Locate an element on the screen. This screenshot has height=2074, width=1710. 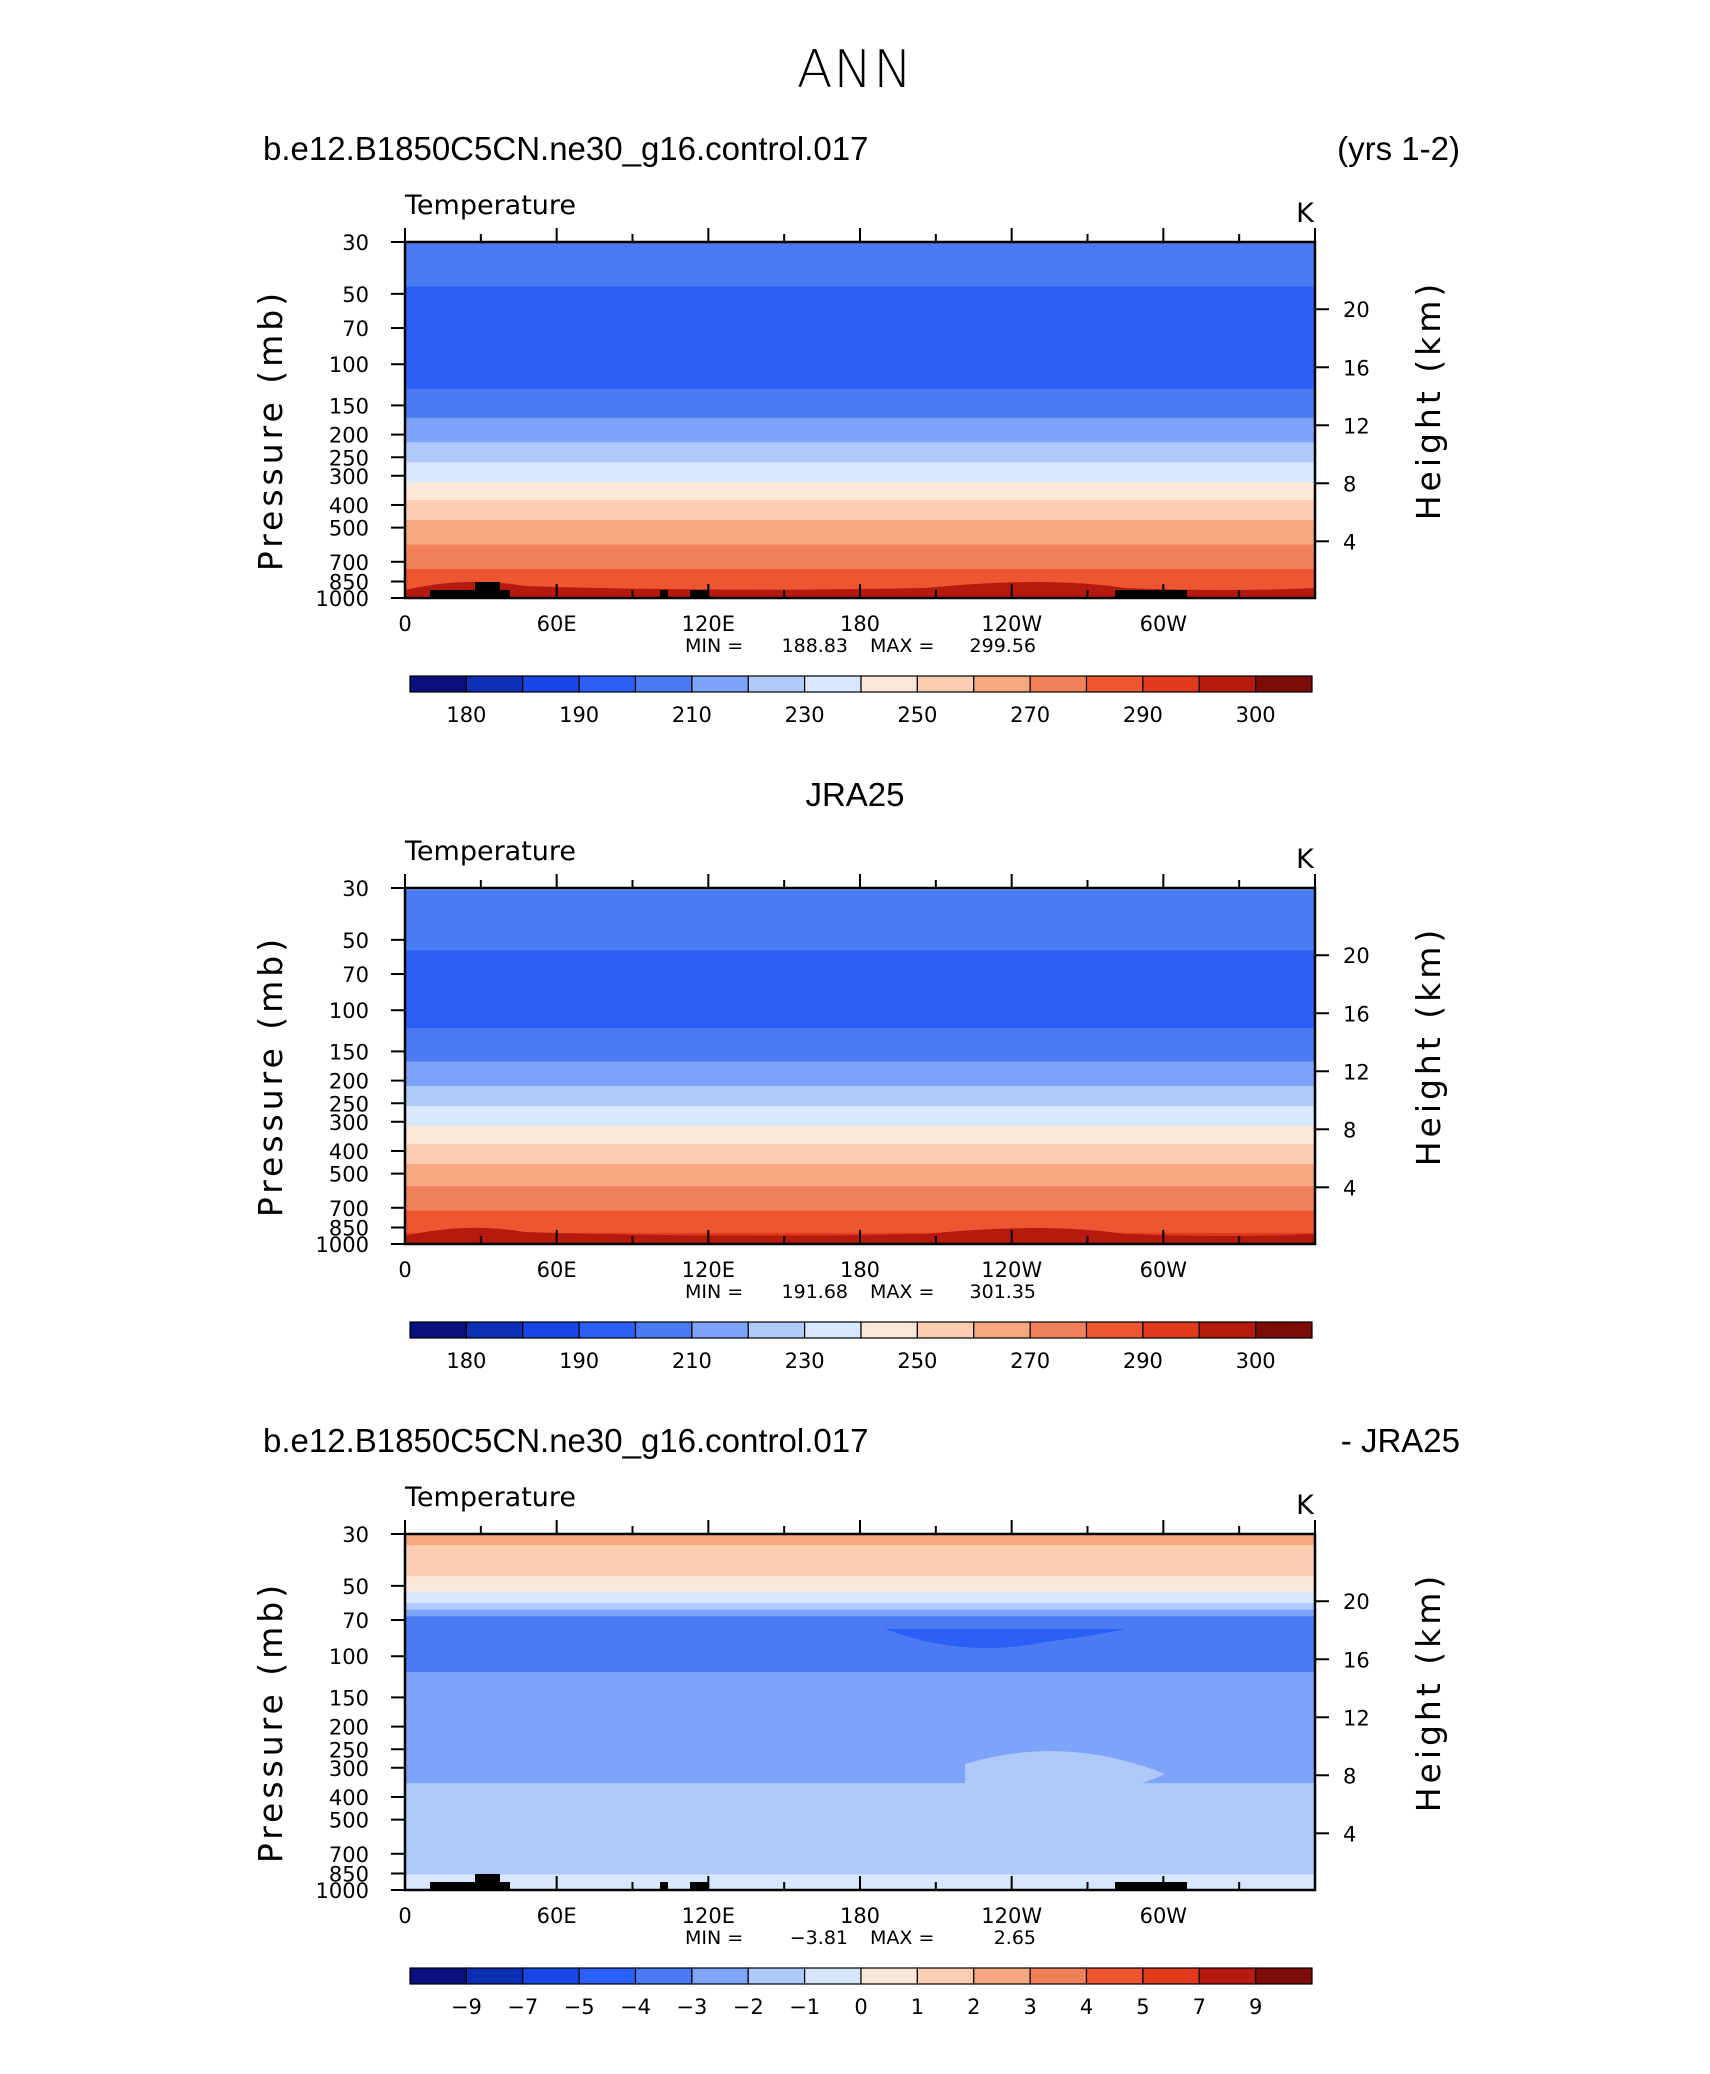
x-tick-label: 60W is located at coordinates (1164, 1270).